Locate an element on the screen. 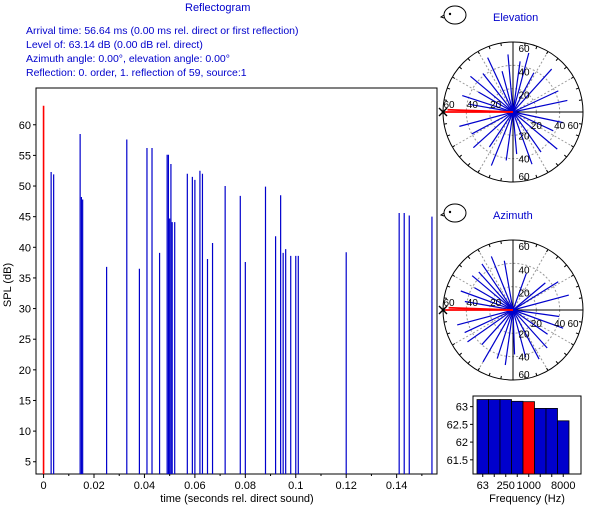 The image size is (589, 508). elevation-head-eye is located at coordinates (450, 14).